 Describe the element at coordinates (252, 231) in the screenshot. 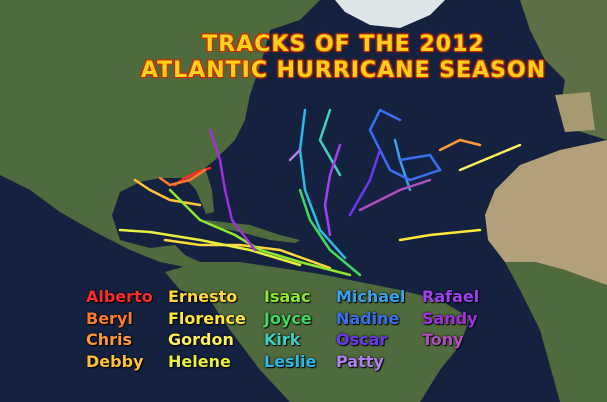

I see `caribbean-islands` at that location.